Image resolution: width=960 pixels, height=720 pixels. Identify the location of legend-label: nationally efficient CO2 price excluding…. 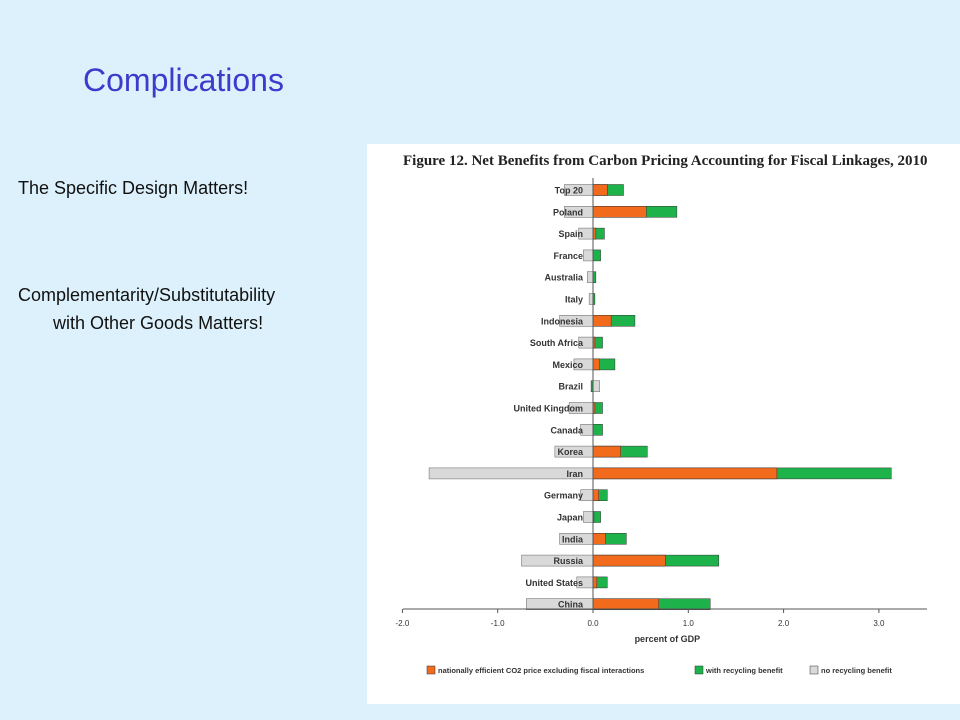
(541, 670).